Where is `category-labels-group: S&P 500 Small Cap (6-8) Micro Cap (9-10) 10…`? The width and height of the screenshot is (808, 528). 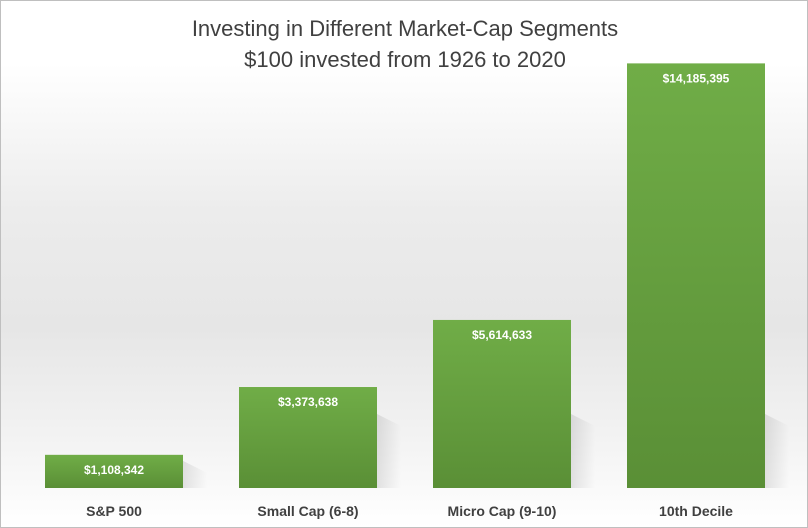 category-labels-group: S&P 500 Small Cap (6-8) Micro Cap (9-10) 10… is located at coordinates (409, 511).